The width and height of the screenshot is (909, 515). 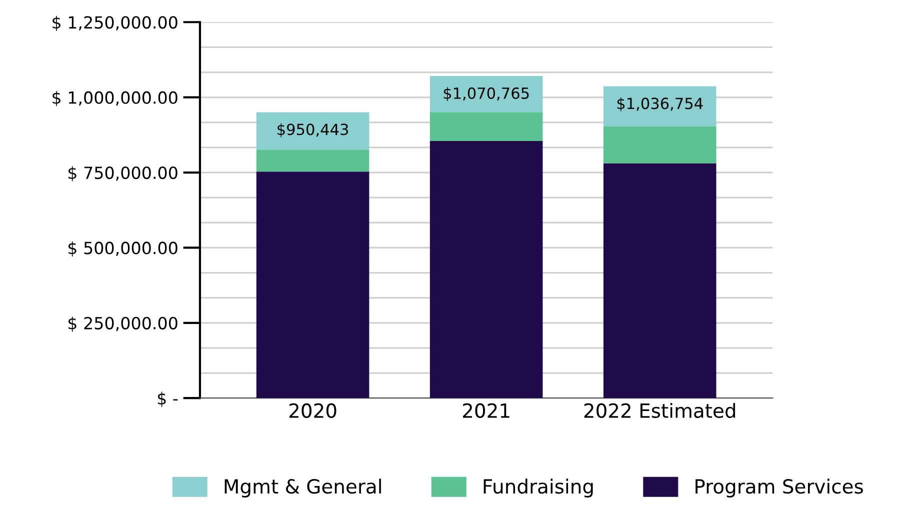 I want to click on x-tick-label: 2021, so click(x=486, y=410).